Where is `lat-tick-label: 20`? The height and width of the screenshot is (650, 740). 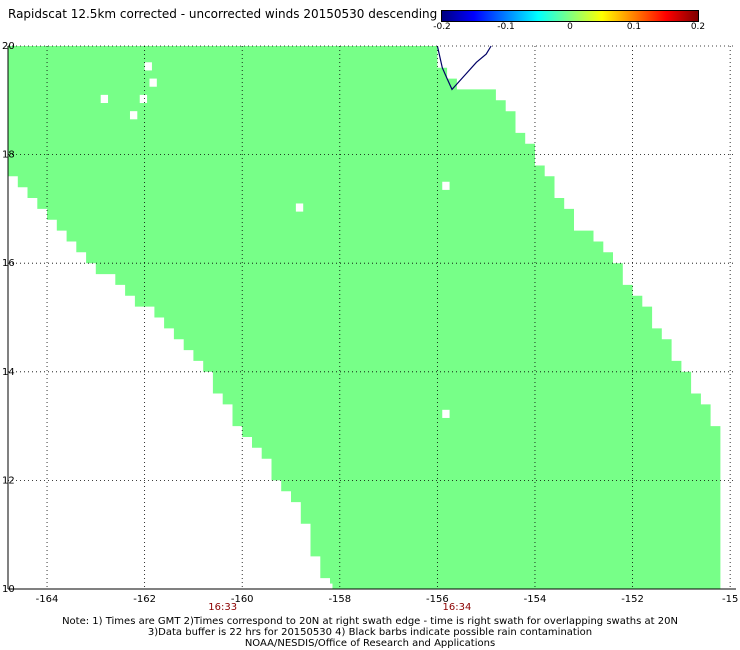 lat-tick-label: 20 is located at coordinates (8, 46).